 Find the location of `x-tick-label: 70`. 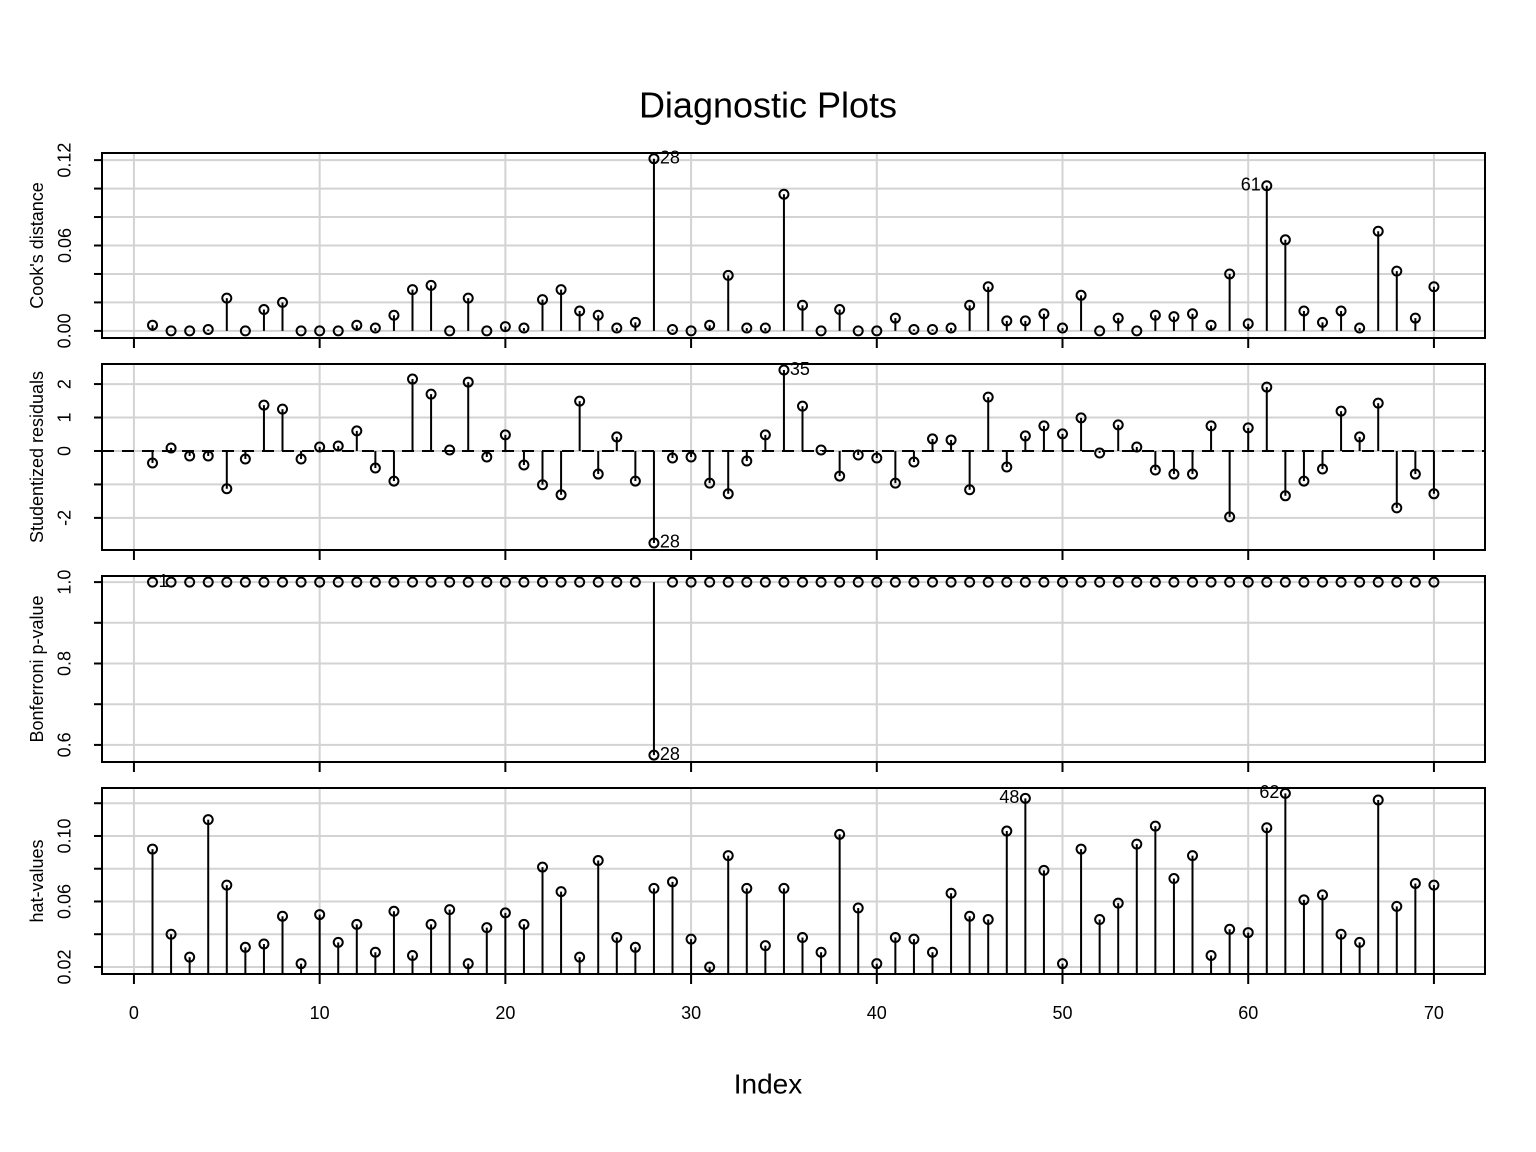

x-tick-label: 70 is located at coordinates (1434, 1013).